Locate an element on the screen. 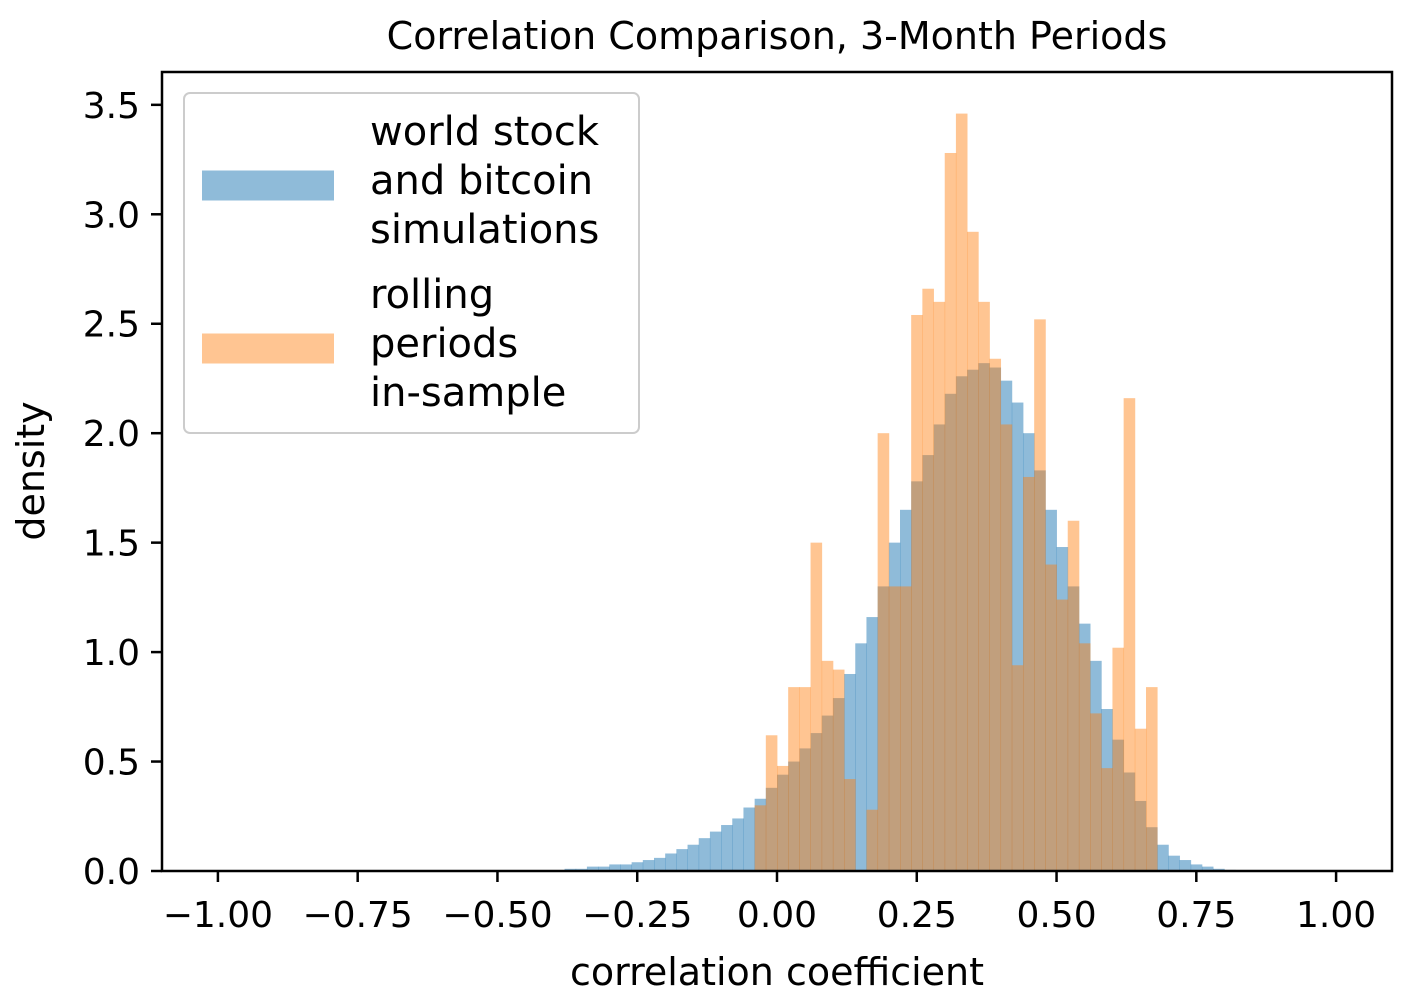 The height and width of the screenshot is (1000, 1406). y-tick-label: 2.0 is located at coordinates (111, 434).